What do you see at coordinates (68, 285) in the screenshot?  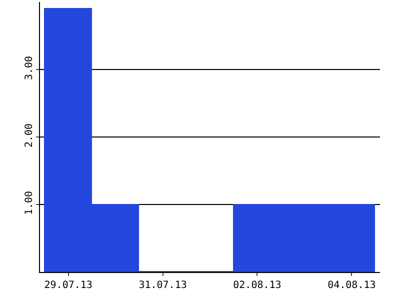 I see `x-tick-label: 29.07.13` at bounding box center [68, 285].